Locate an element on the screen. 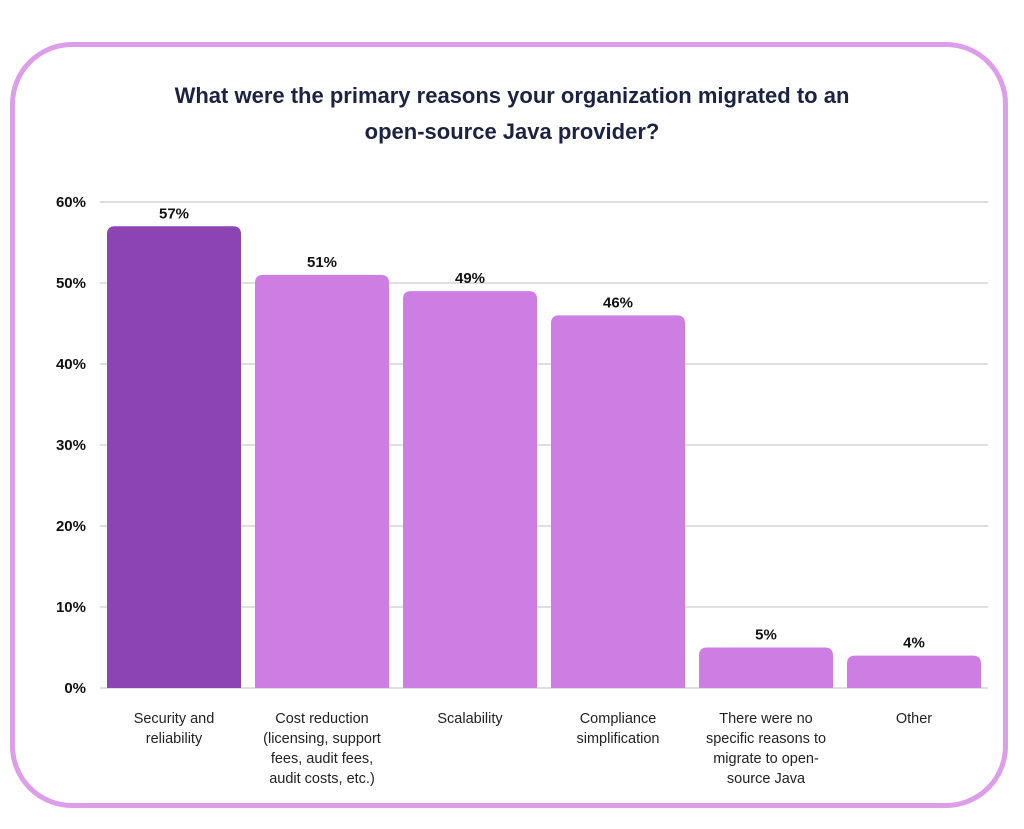 Image resolution: width=1024 pixels, height=829 pixels. category-label-line: fees, audit fees, is located at coordinates (322, 759).